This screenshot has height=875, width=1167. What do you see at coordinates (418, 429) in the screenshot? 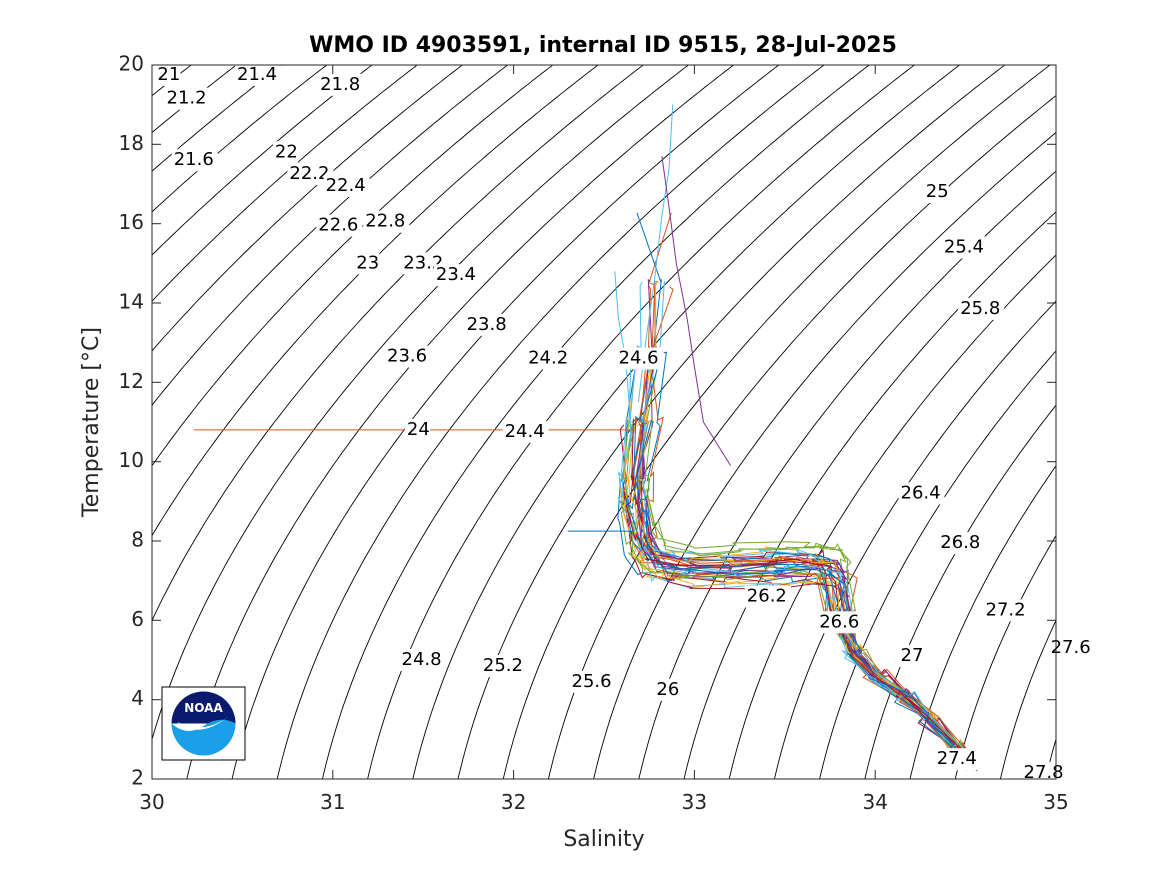
I see `contour-label: 24` at bounding box center [418, 429].